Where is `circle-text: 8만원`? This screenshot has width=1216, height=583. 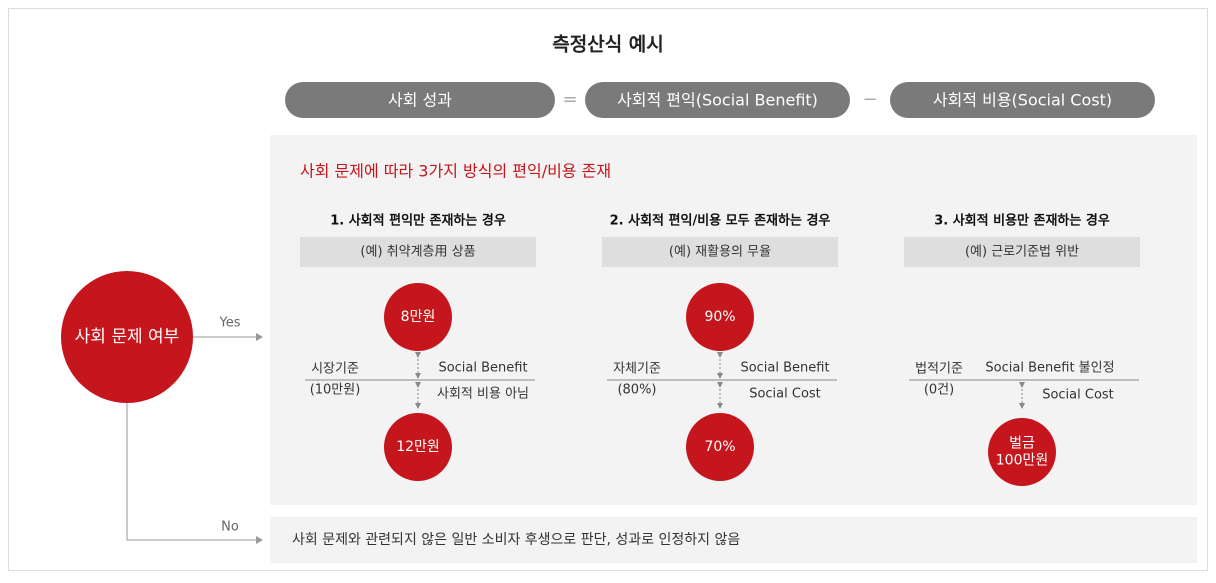 circle-text: 8만원 is located at coordinates (418, 317).